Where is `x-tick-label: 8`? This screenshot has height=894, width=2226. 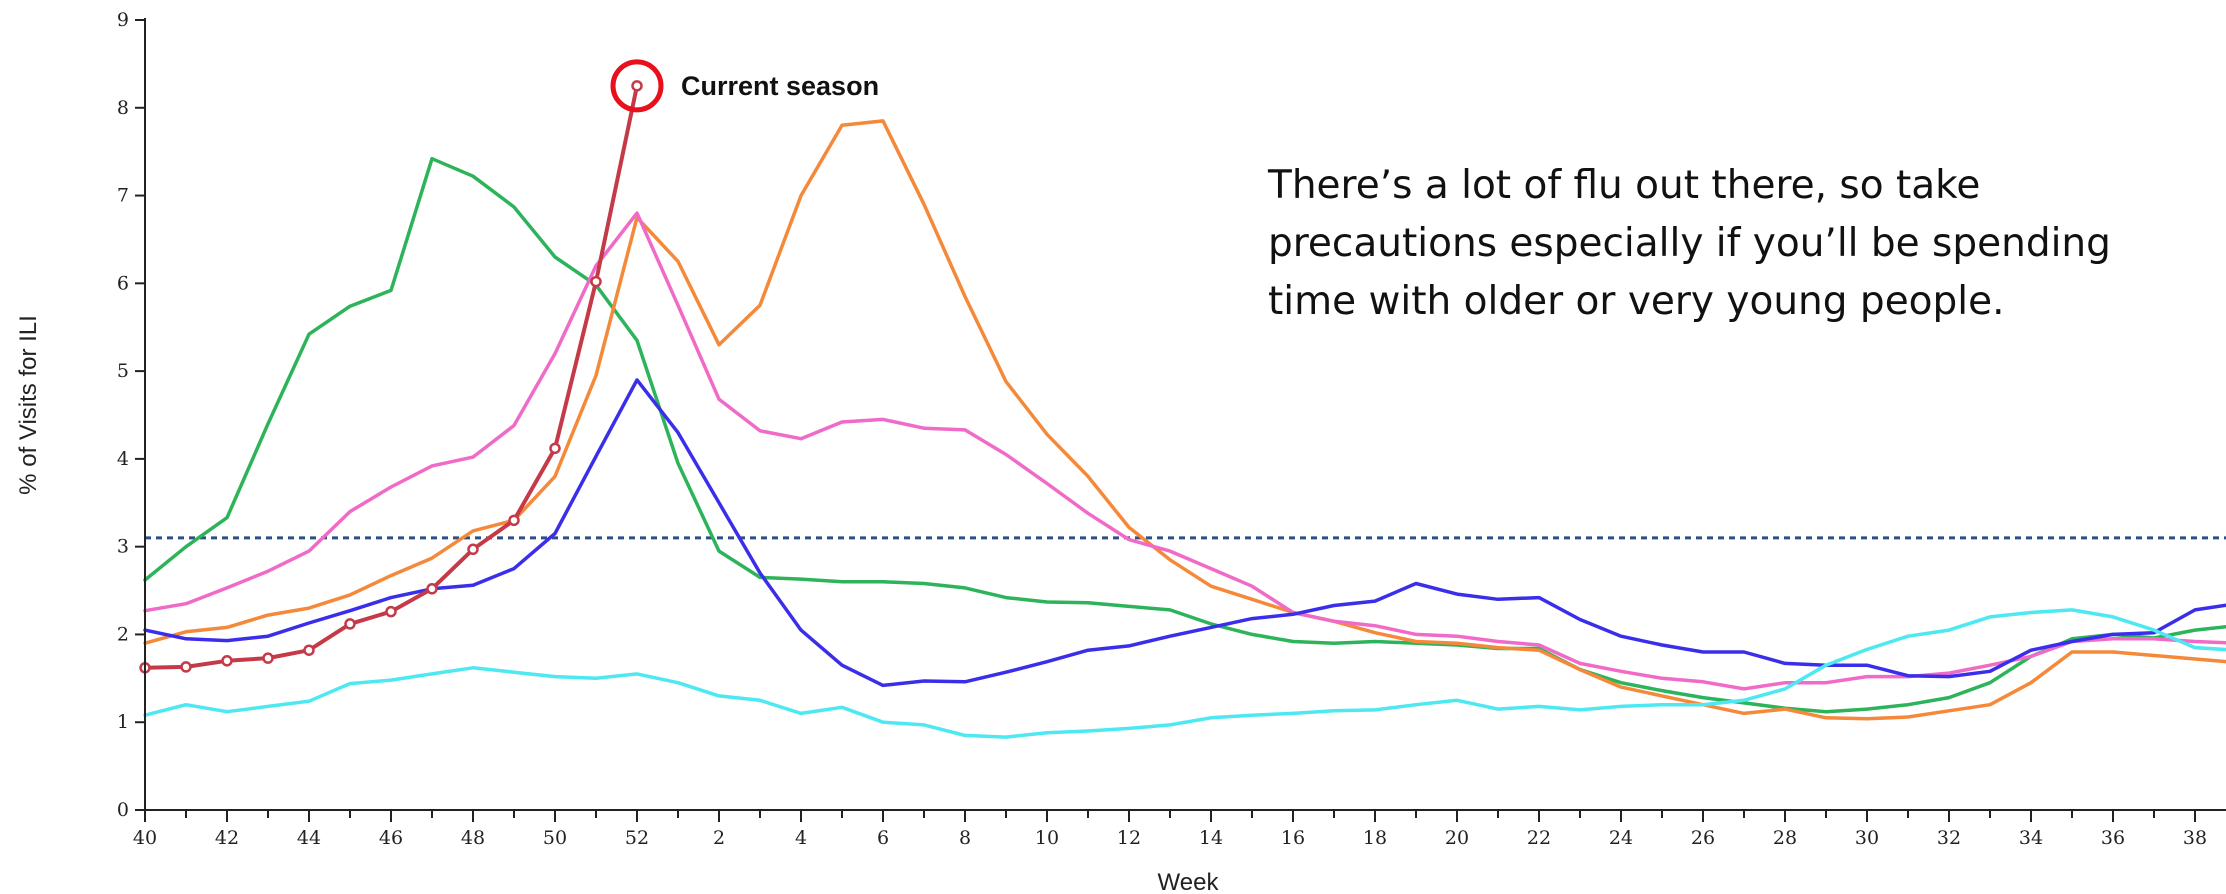
x-tick-label: 8 is located at coordinates (965, 838).